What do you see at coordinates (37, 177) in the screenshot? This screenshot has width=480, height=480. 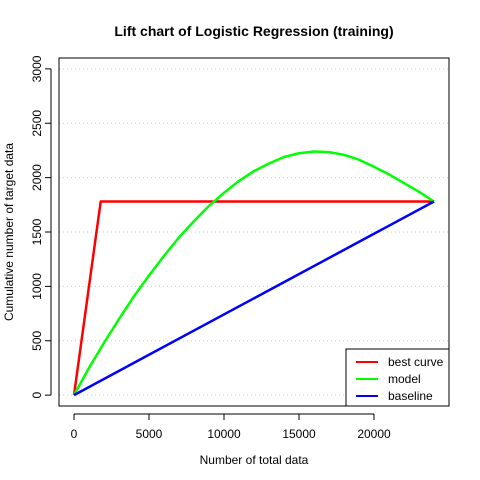 I see `y-tick-label-4: 2000` at bounding box center [37, 177].